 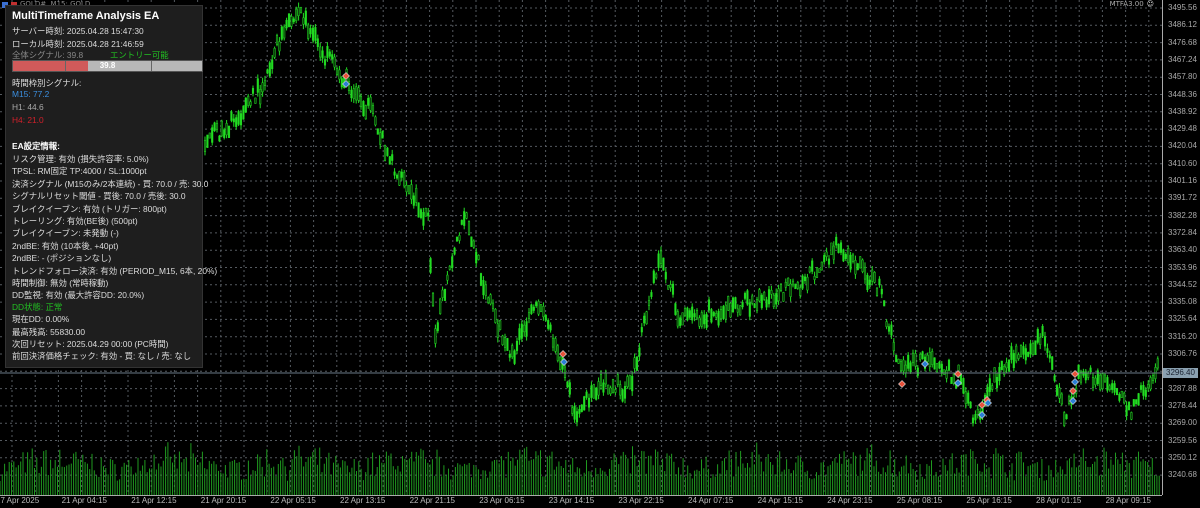 I want to click on last-check: 前回決済価格チェック: 有効 - 買: なし / 売: なし, so click(x=102, y=356).